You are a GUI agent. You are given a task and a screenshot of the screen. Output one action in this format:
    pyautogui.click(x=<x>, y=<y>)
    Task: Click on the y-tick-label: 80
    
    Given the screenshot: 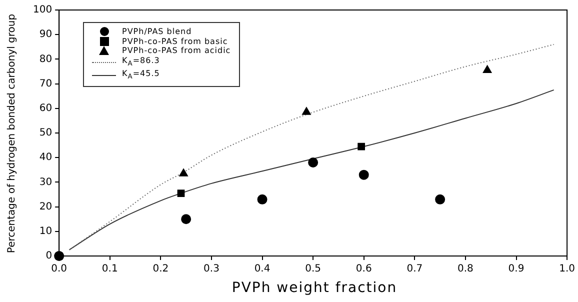 What is the action you would take?
    pyautogui.click(x=45, y=59)
    